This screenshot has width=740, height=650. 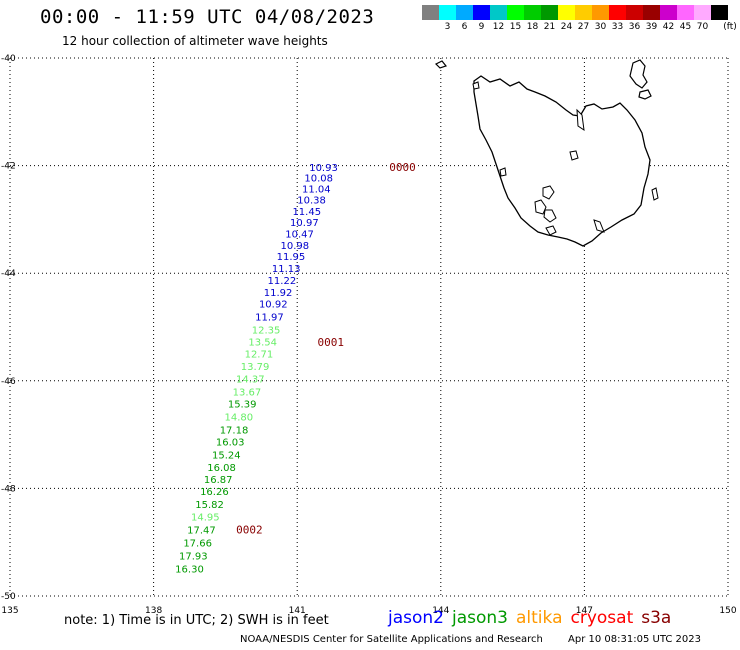 I want to click on tasmania-outline, so click(x=562, y=161).